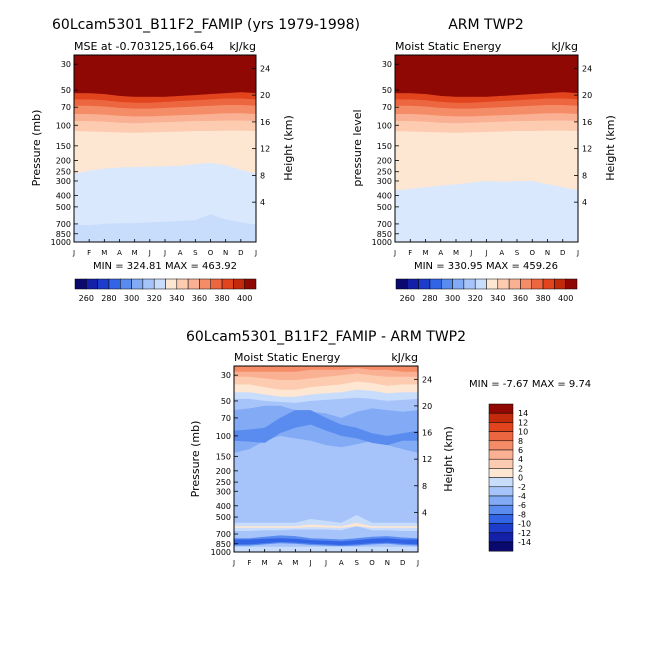 The image size is (654, 654). Describe the element at coordinates (584, 175) in the screenshot. I see `height-tick-label: 8` at that location.